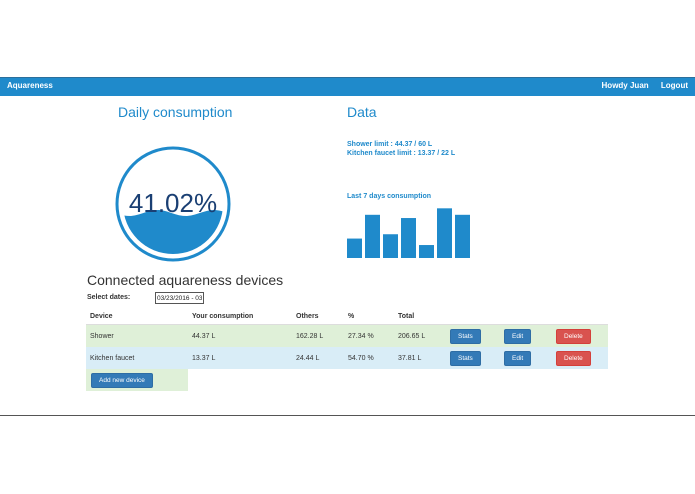 This screenshot has width=695, height=494. Describe the element at coordinates (137, 358) in the screenshot. I see `device-name: Kitchen faucet` at that location.